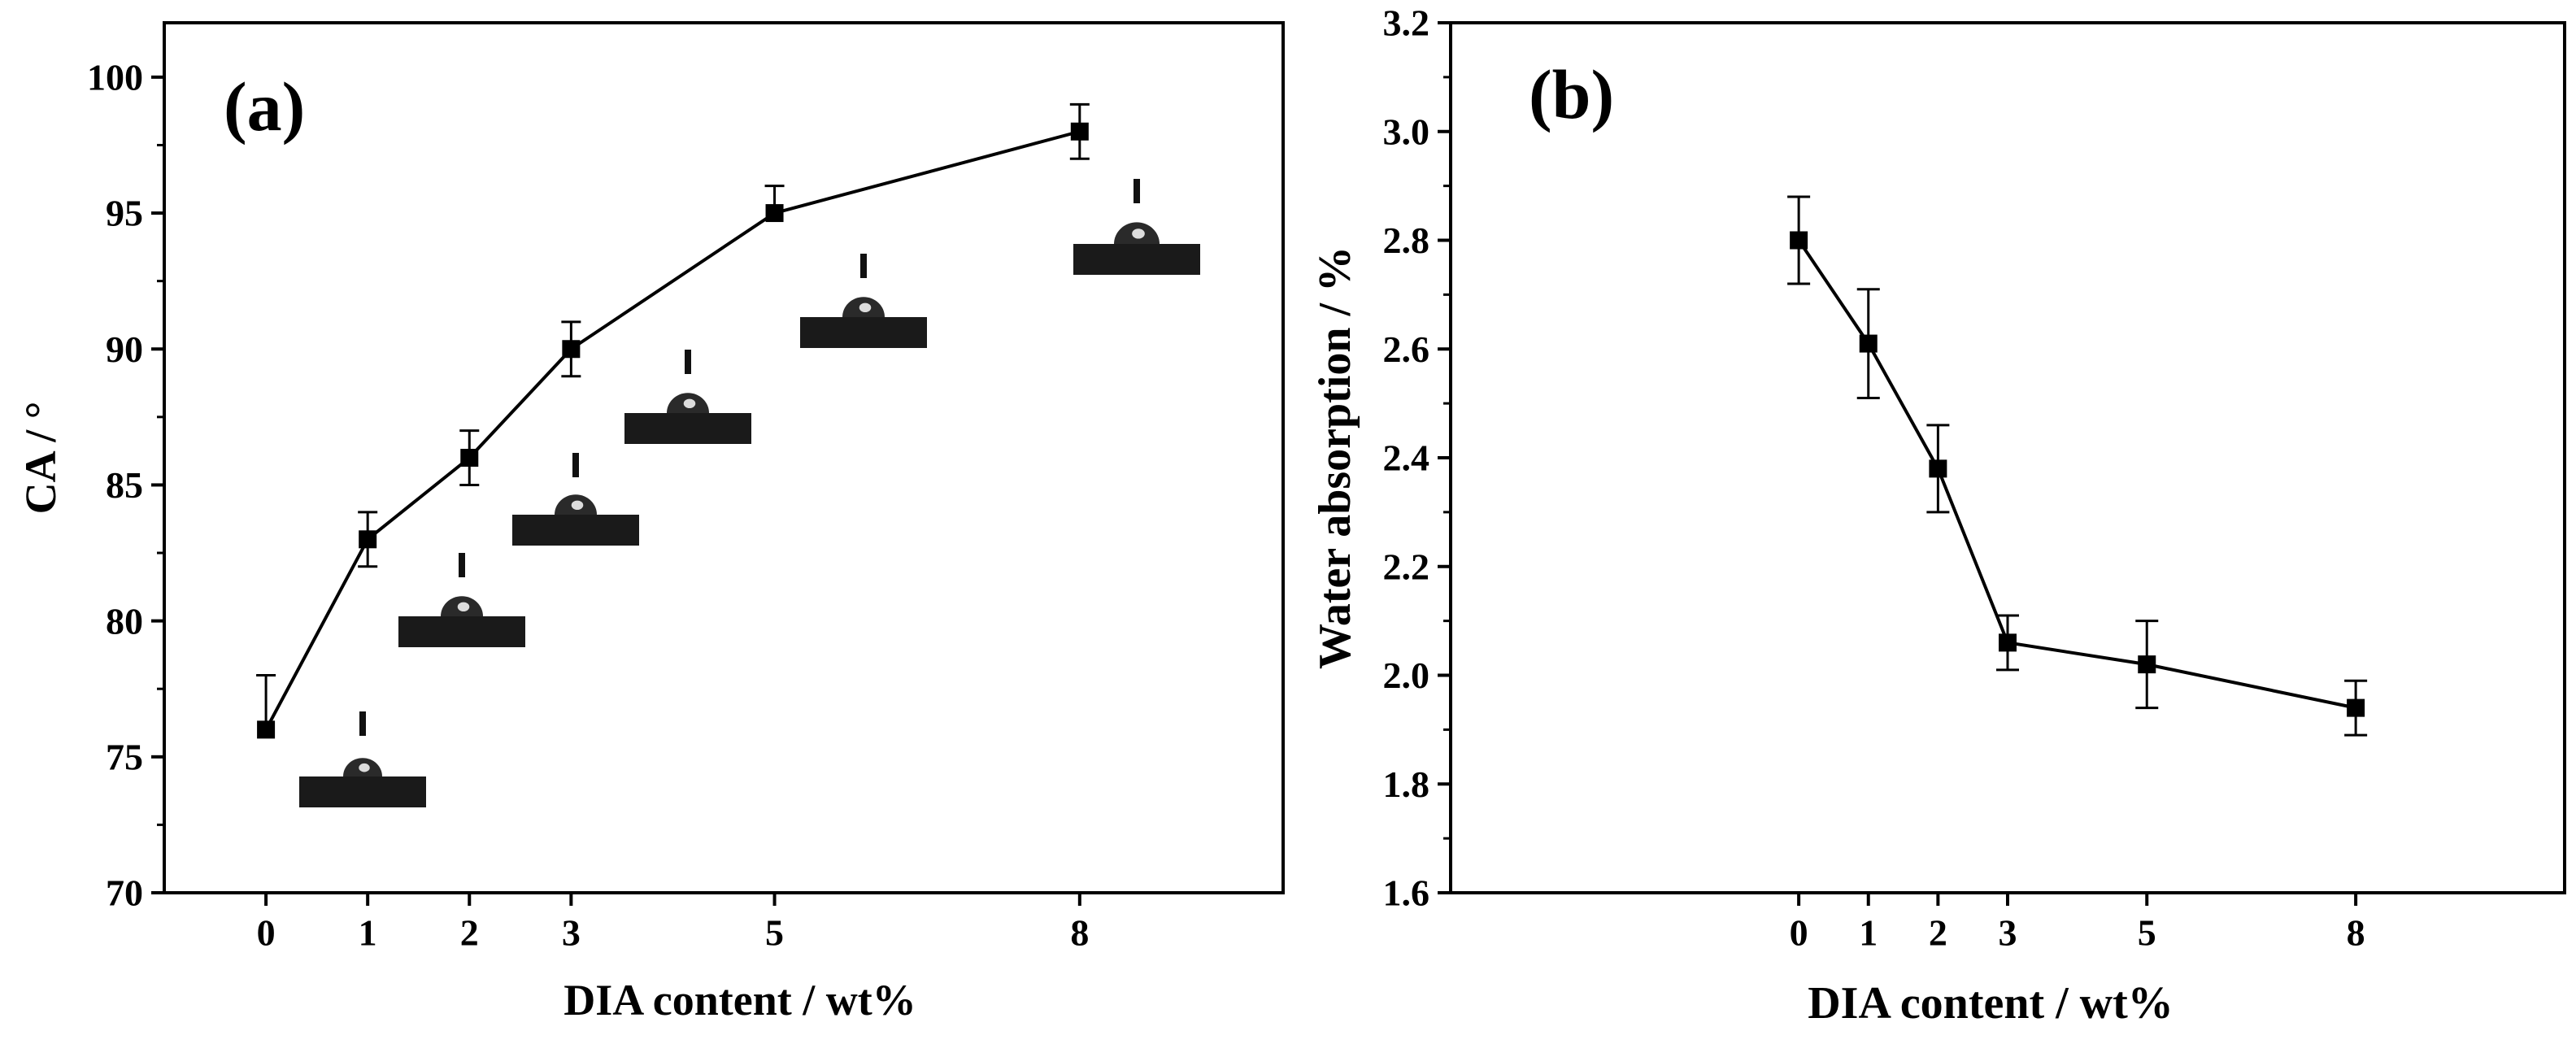  What do you see at coordinates (124, 213) in the screenshot?
I see `panel-a-y-tick-label: 95` at bounding box center [124, 213].